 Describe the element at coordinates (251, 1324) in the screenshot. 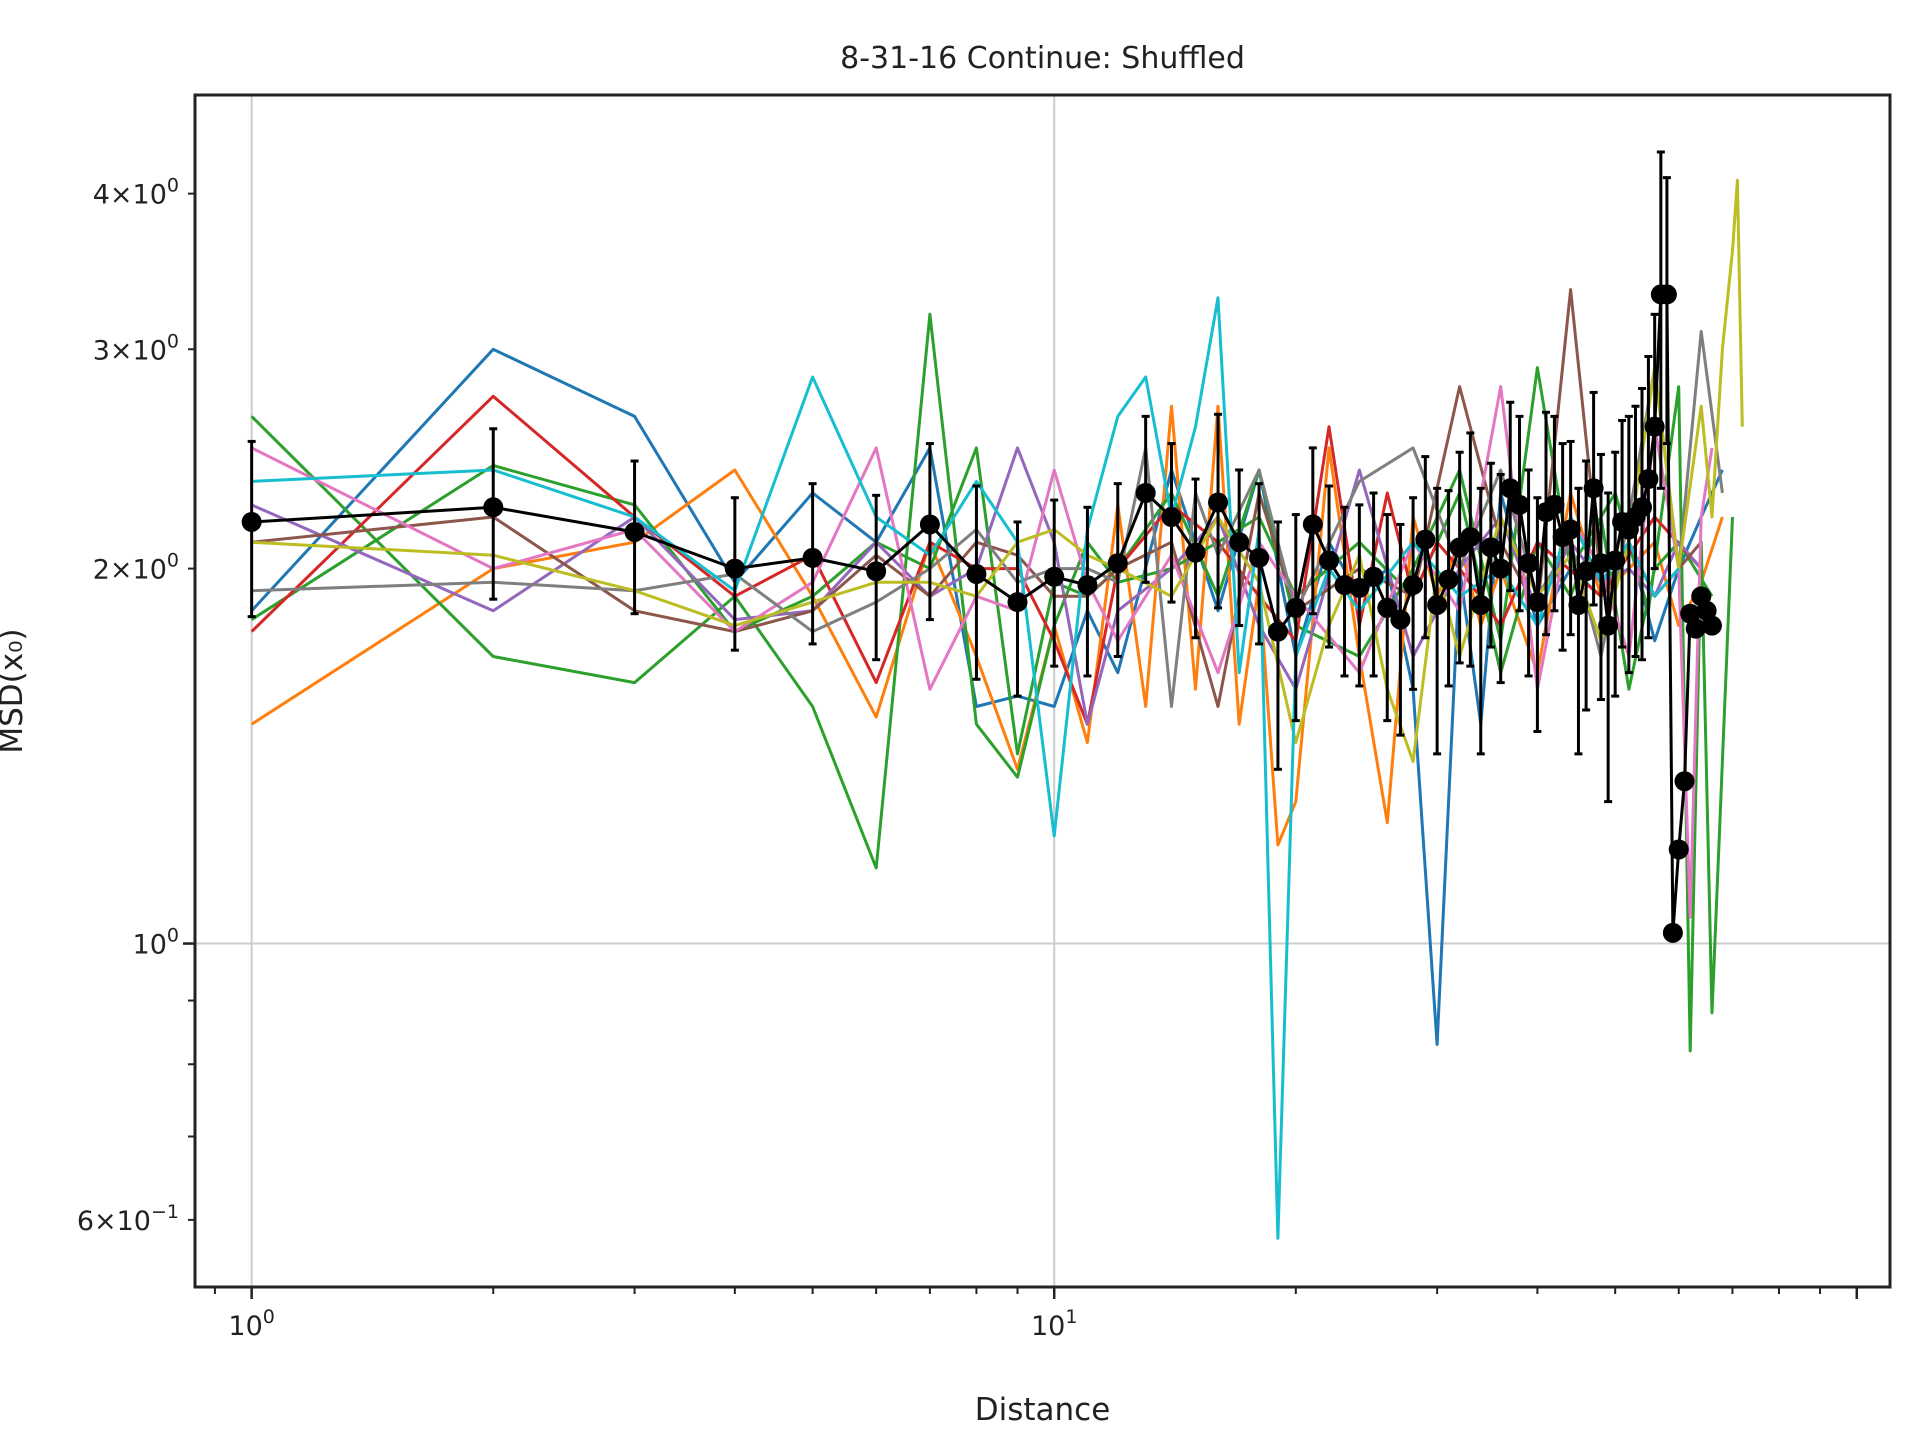

I see `x-tick-label: 10⁰` at that location.